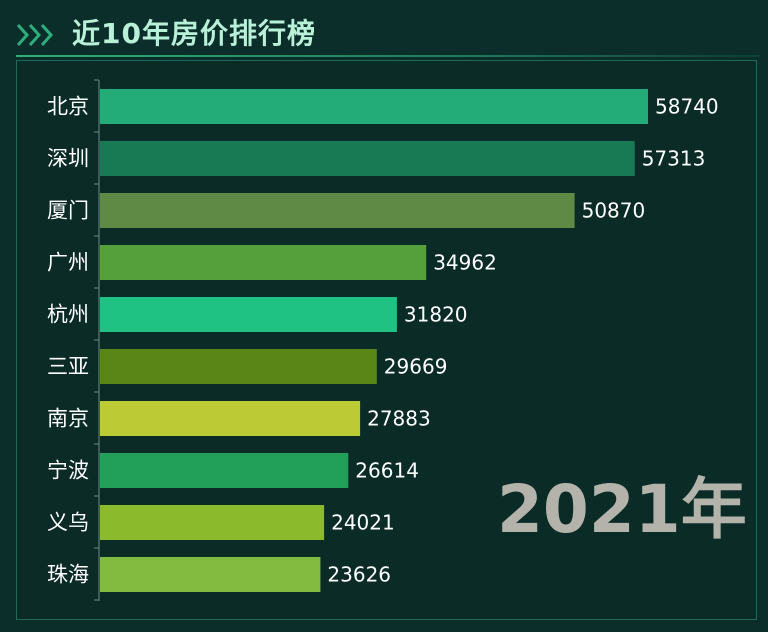 The height and width of the screenshot is (632, 768). Describe the element at coordinates (614, 211) in the screenshot. I see `value-label: 50870` at that location.